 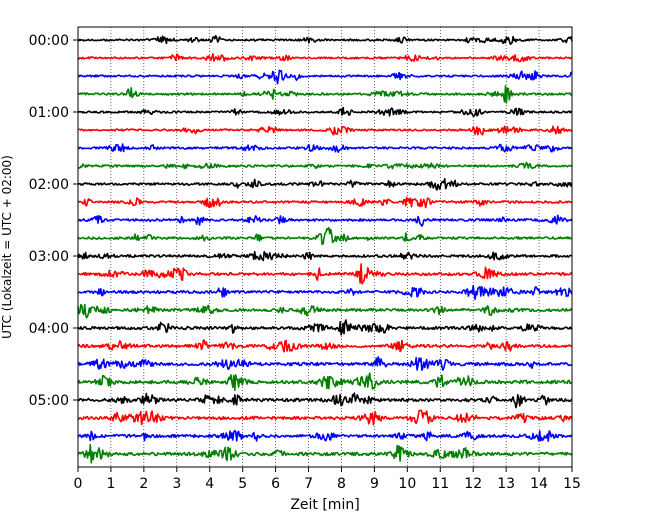 What do you see at coordinates (49, 257) in the screenshot?
I see `y-tick-label: 03:00` at bounding box center [49, 257].